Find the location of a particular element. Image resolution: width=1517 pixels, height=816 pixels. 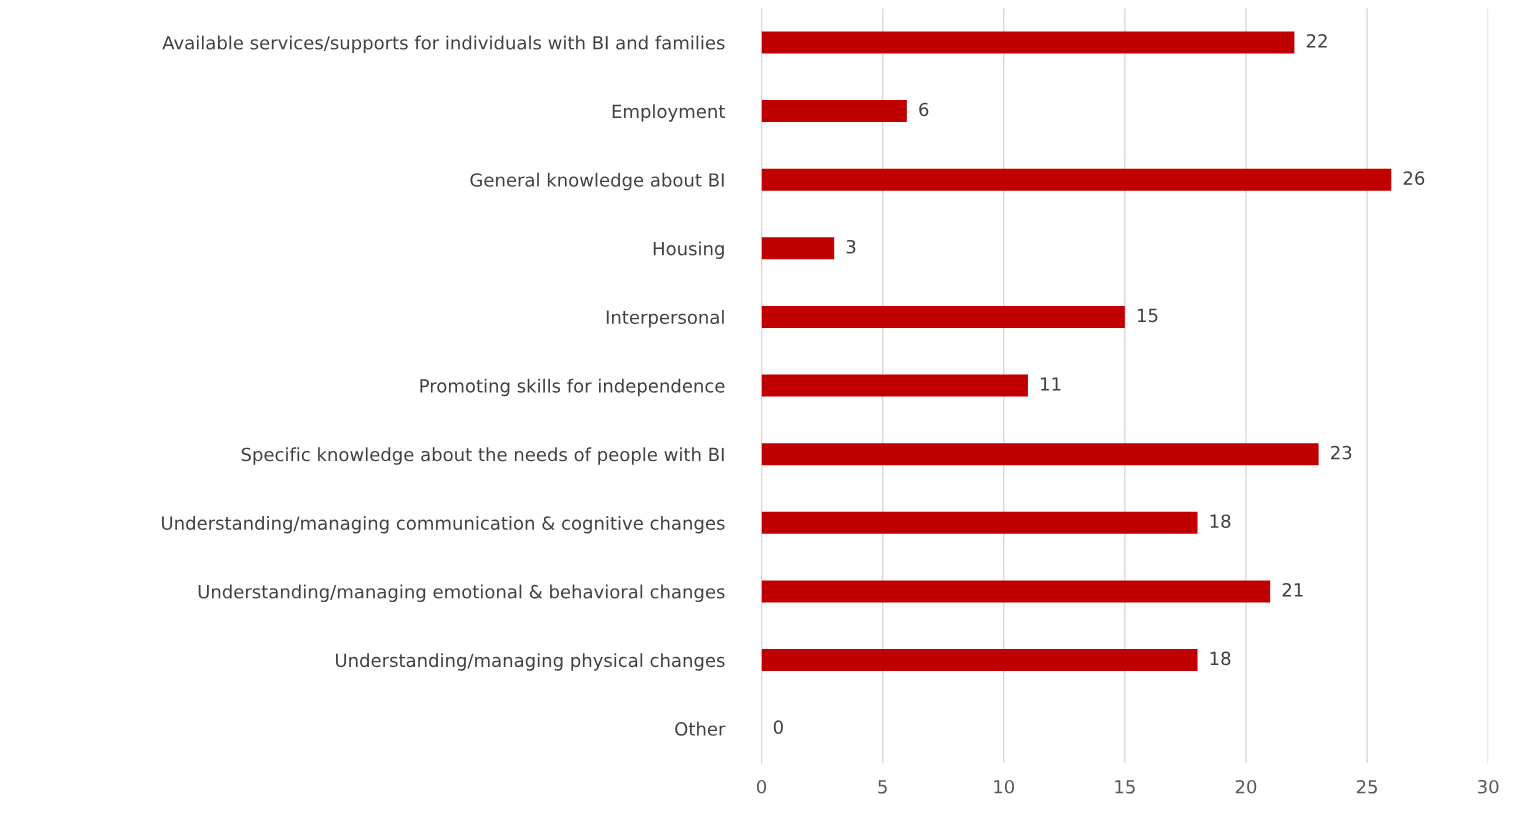

x-tick-label: 15 is located at coordinates (1125, 787).